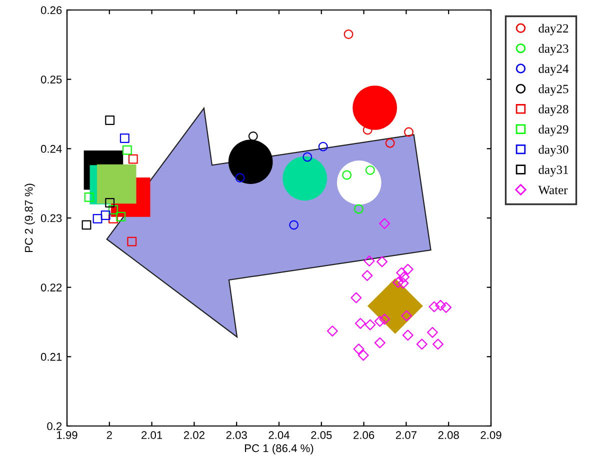 The width and height of the screenshot is (592, 471). I want to click on legend-label: day28, so click(553, 110).